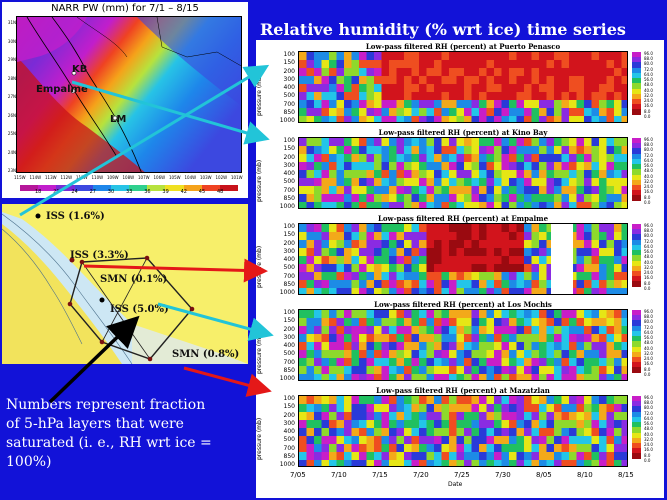  I want to click on date-tick: 8/10, so click(585, 475).